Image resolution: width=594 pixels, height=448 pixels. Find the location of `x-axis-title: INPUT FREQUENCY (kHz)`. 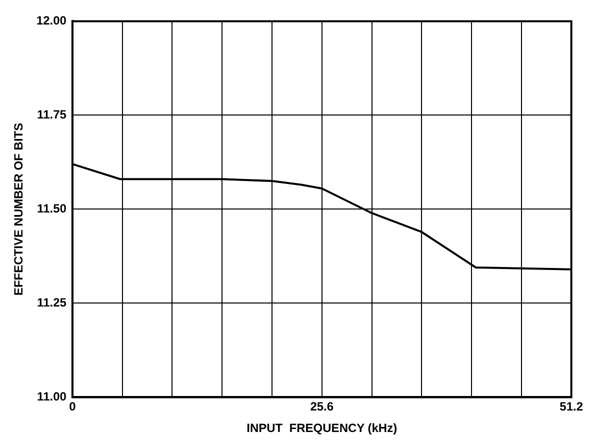

x-axis-title: INPUT FREQUENCY (kHz) is located at coordinates (322, 428).